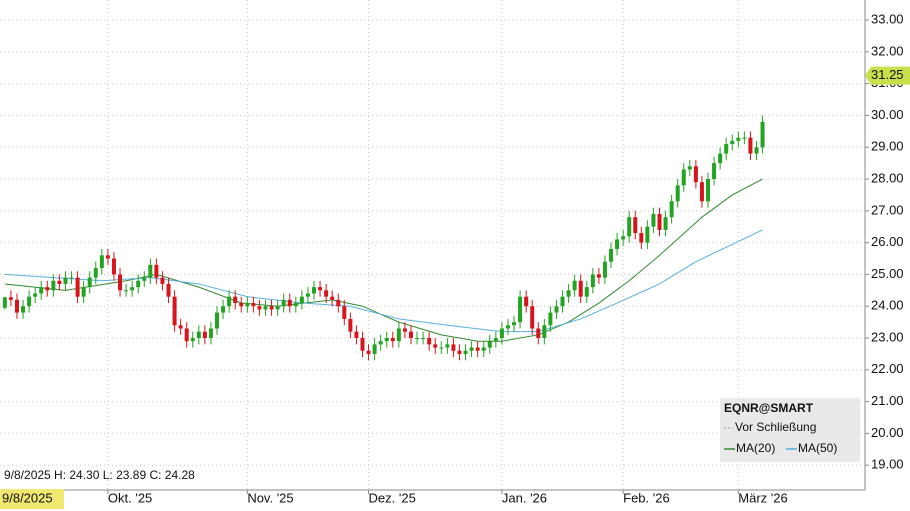 The height and width of the screenshot is (511, 910). What do you see at coordinates (887, 336) in the screenshot?
I see `y-tick-label: 23.00` at bounding box center [887, 336].